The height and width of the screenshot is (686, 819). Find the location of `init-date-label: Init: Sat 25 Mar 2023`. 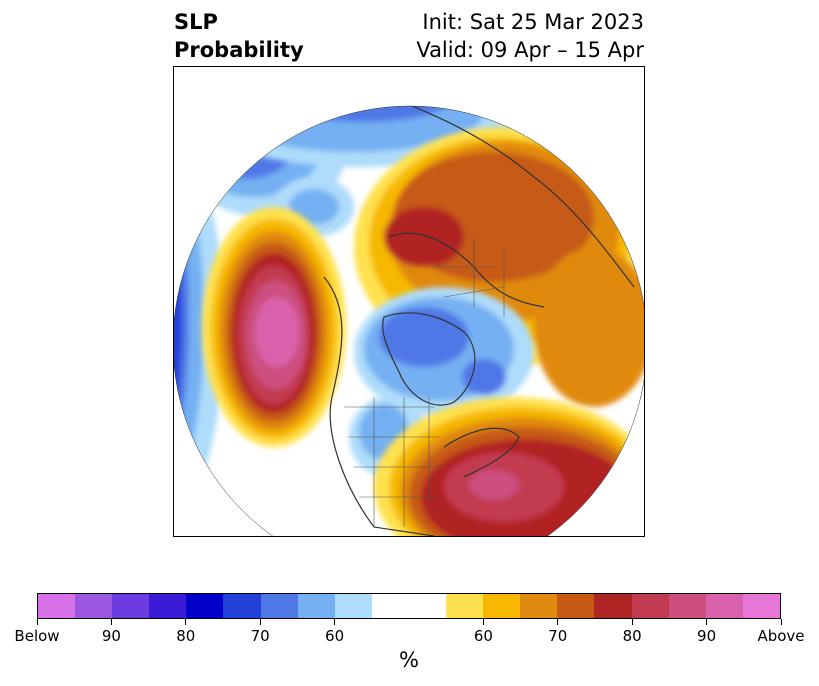

init-date-label: Init: Sat 25 Mar 2023 is located at coordinates (533, 22).